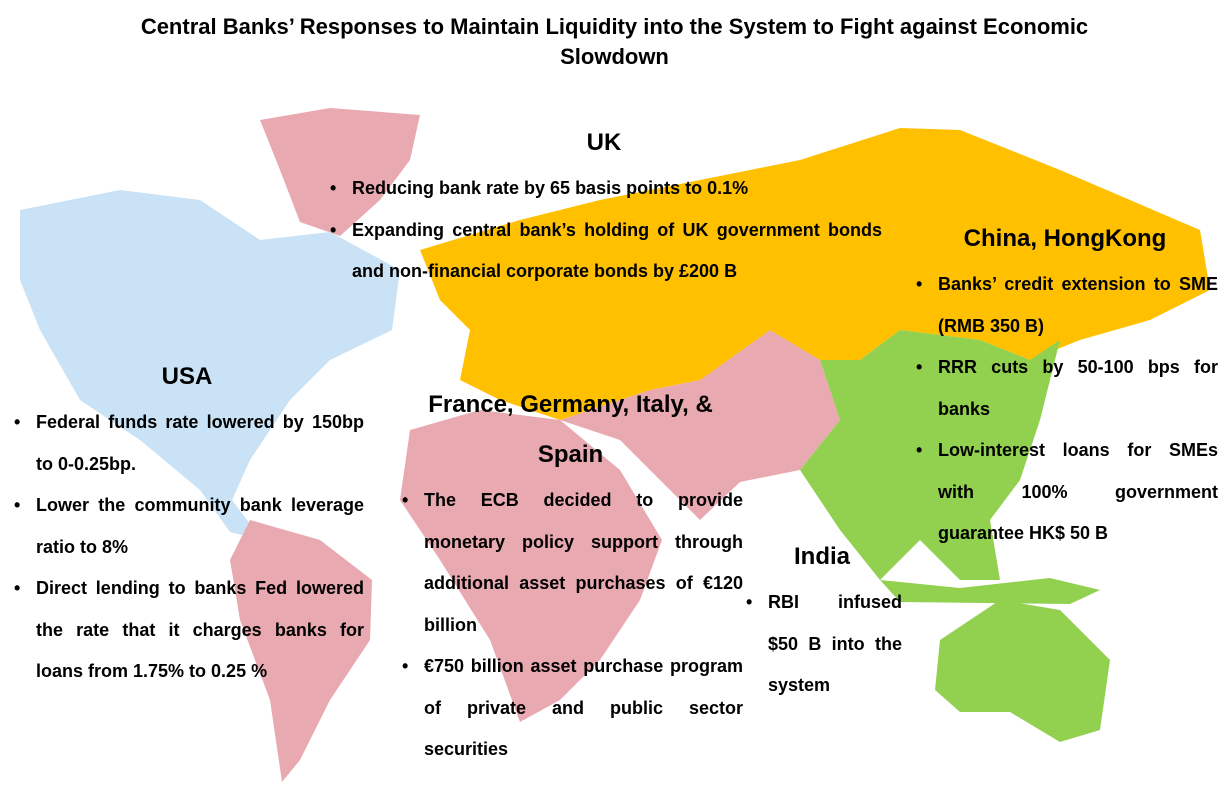  I want to click on region-name: France, Germany, Italy, & Spain, so click(570, 429).